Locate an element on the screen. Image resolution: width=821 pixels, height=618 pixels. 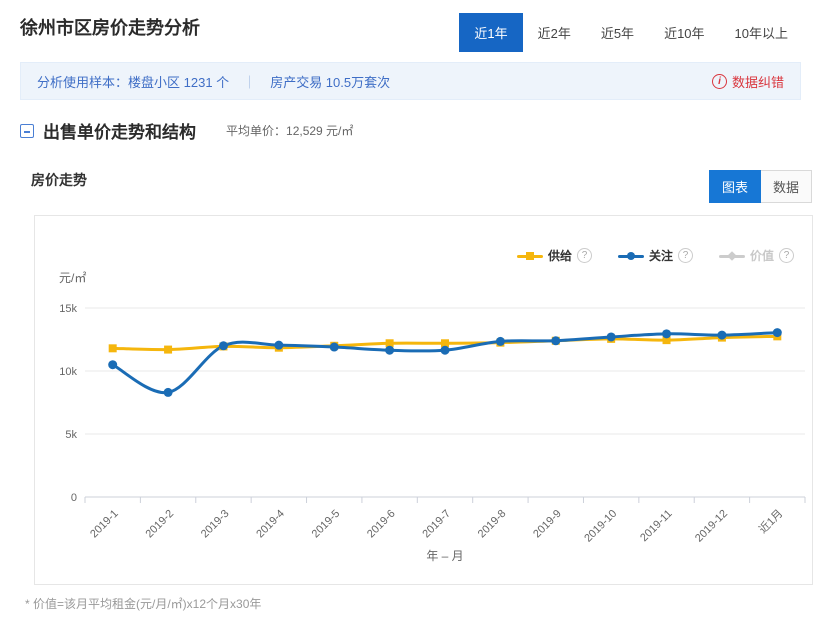
legend-item-attention: 关注 ? is located at coordinates (655, 255).